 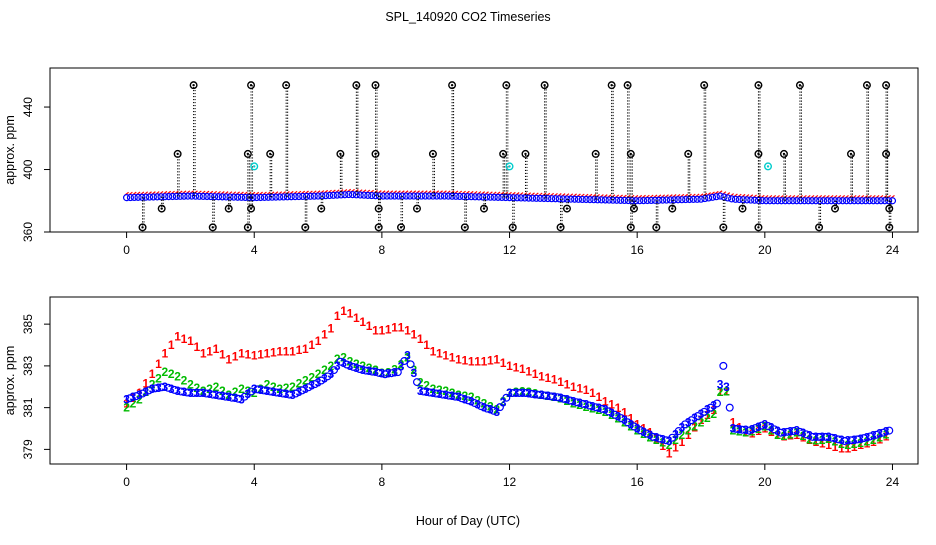 What do you see at coordinates (889, 208) in the screenshot?
I see `flag-below-point` at bounding box center [889, 208].